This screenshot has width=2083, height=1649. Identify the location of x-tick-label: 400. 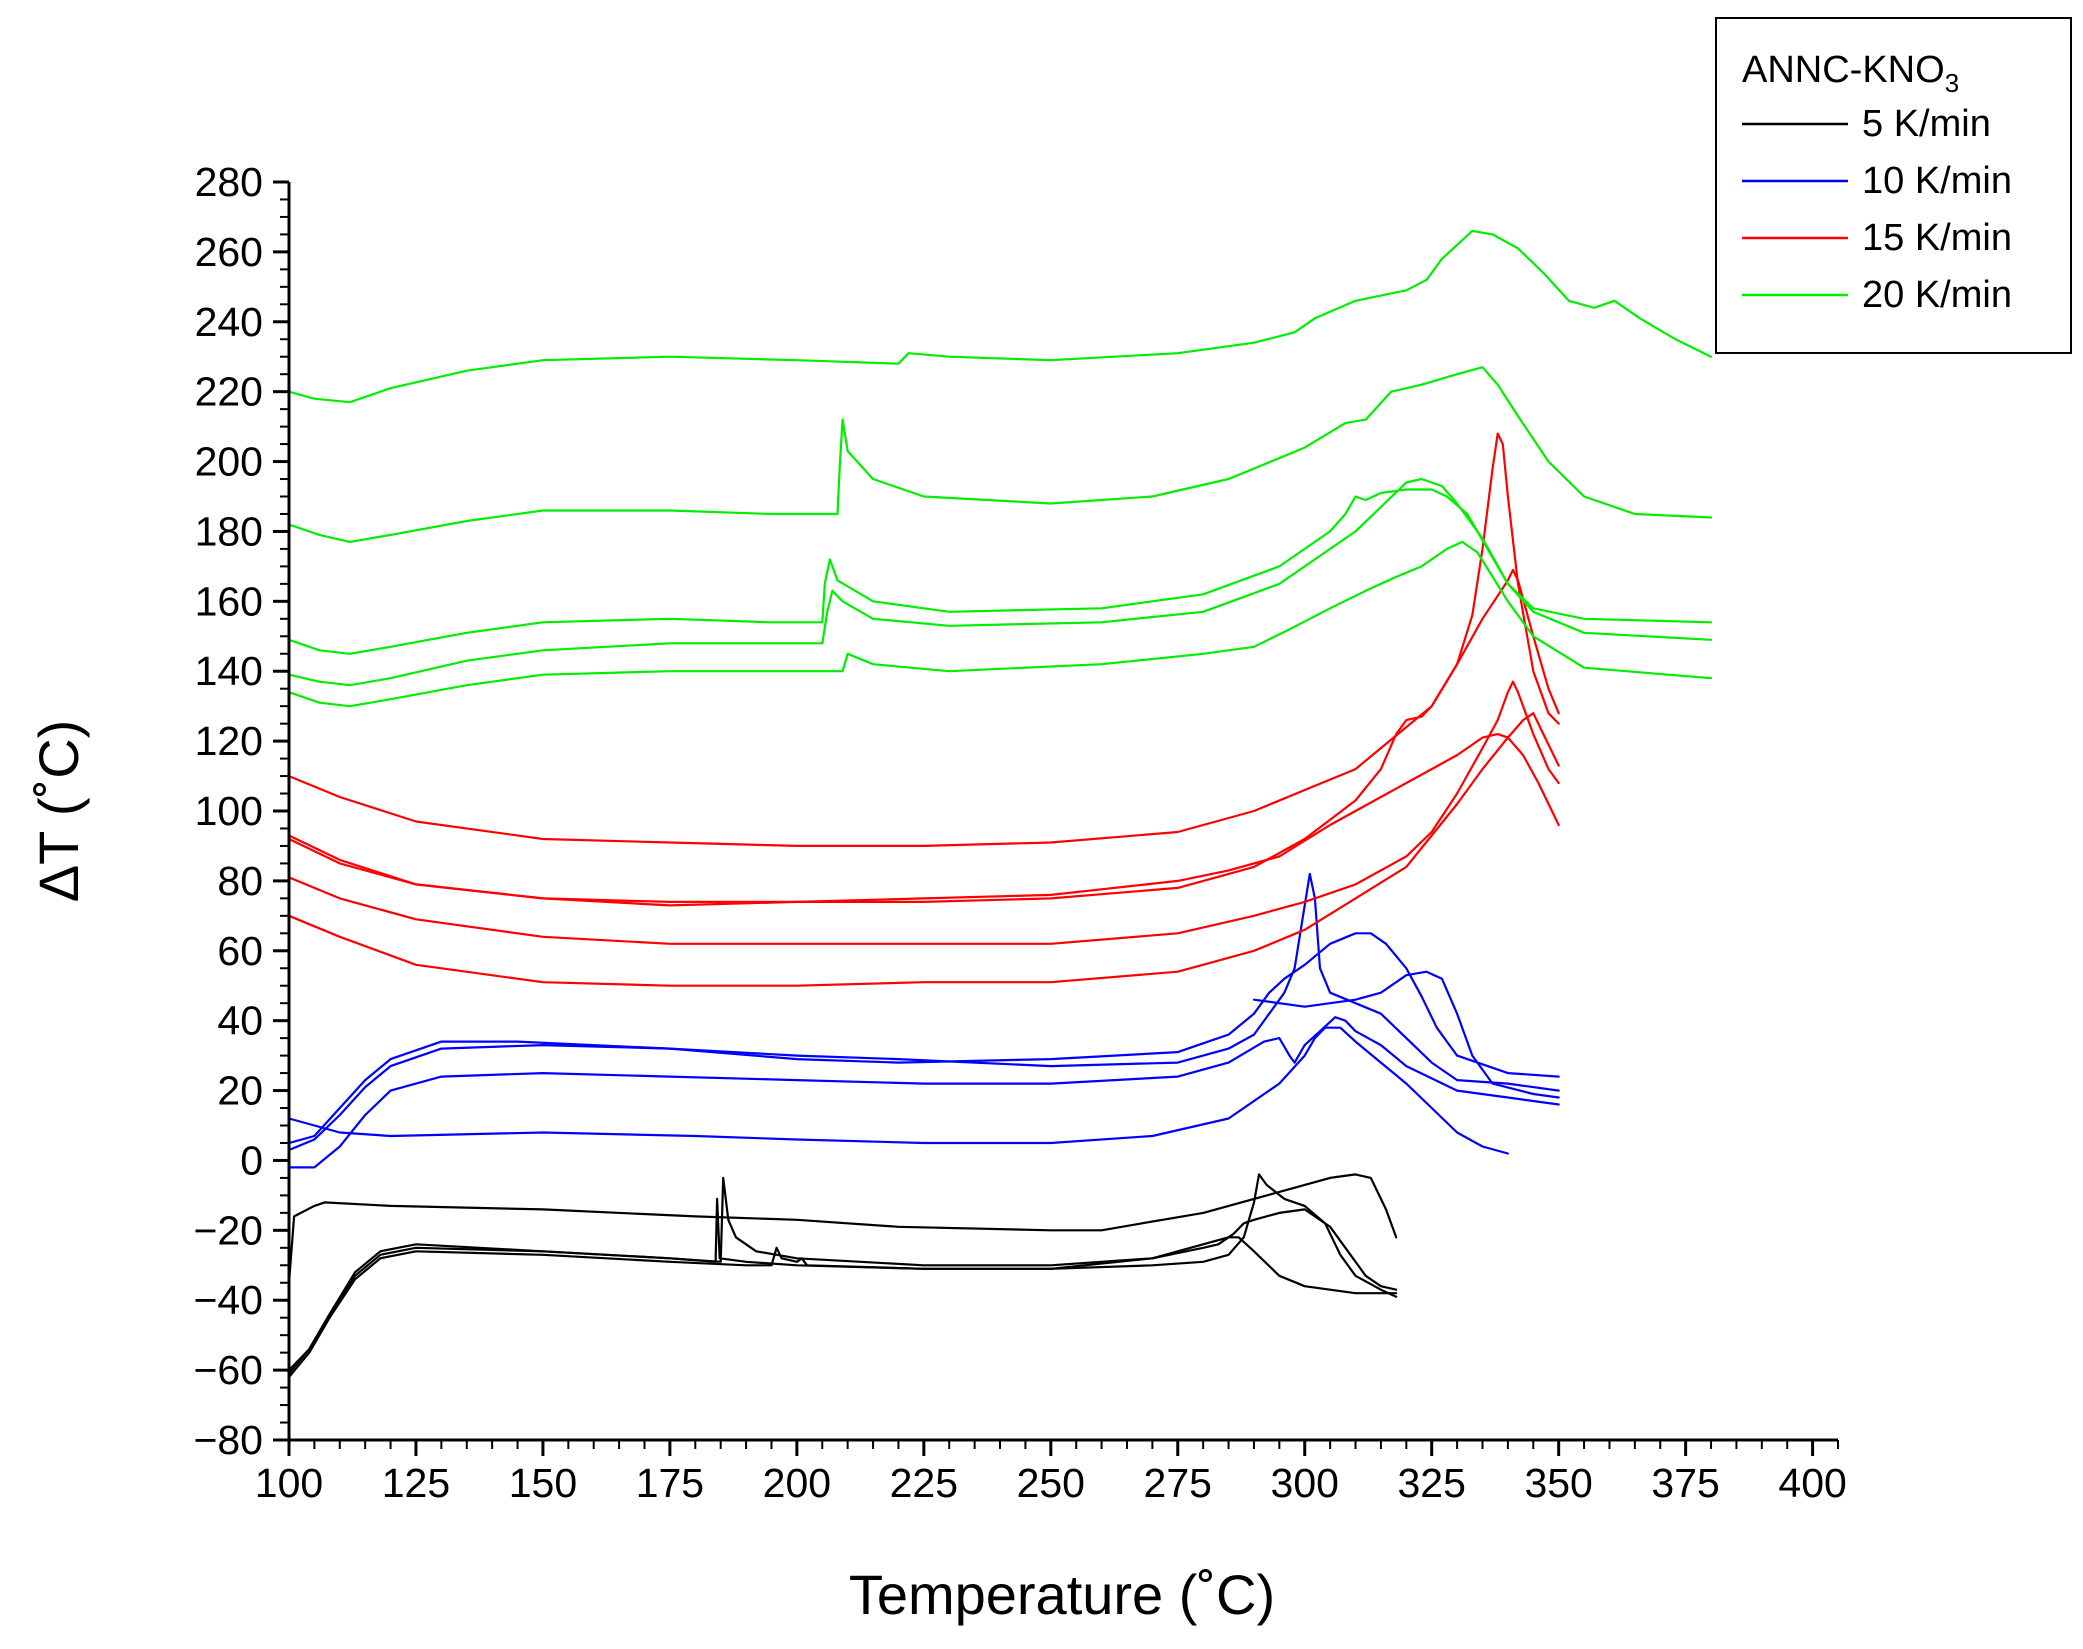
(1812, 1483).